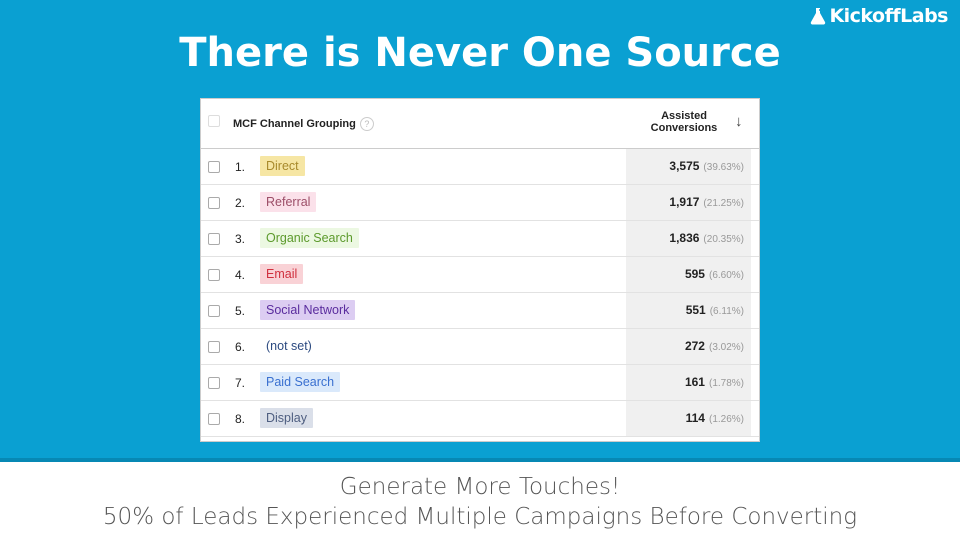 The image size is (960, 540). What do you see at coordinates (300, 382) in the screenshot?
I see `channel-link: Paid Search` at bounding box center [300, 382].